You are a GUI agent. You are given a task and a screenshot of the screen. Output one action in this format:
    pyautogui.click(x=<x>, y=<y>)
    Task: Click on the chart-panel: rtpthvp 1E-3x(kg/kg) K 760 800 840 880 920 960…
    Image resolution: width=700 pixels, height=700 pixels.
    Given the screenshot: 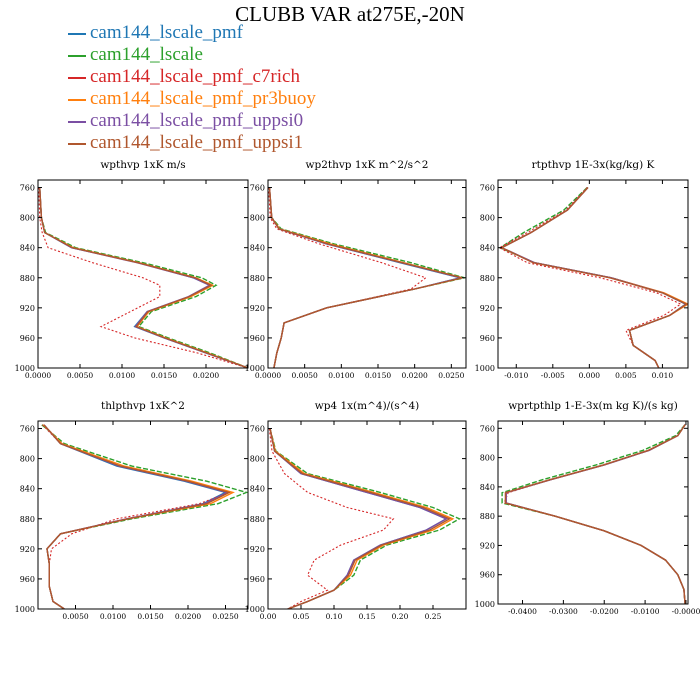 What is the action you would take?
    pyautogui.click(x=582, y=269)
    